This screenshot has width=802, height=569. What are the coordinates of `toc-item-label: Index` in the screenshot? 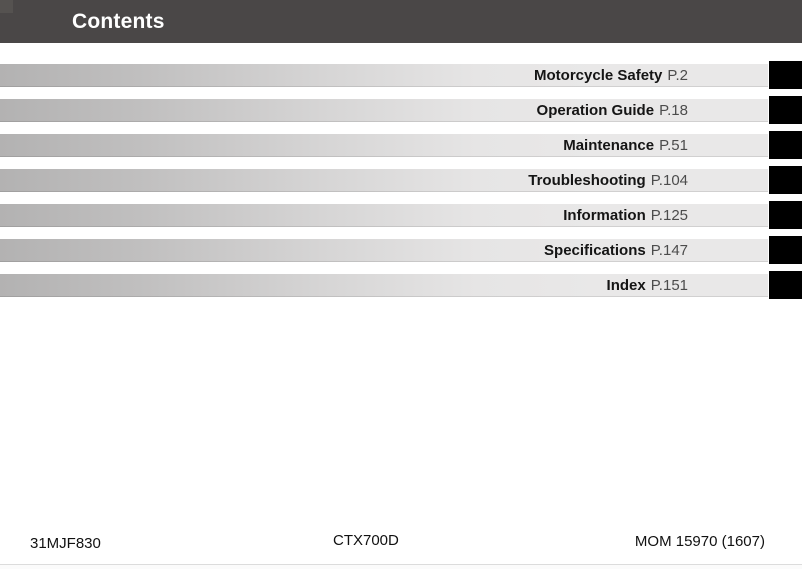 It's located at (626, 285).